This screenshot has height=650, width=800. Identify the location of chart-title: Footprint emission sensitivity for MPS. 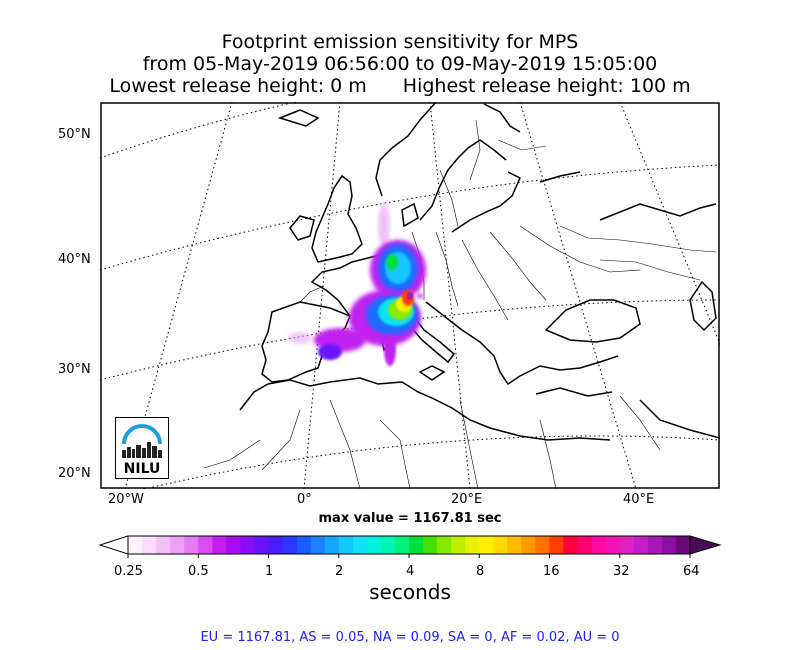
(400, 42).